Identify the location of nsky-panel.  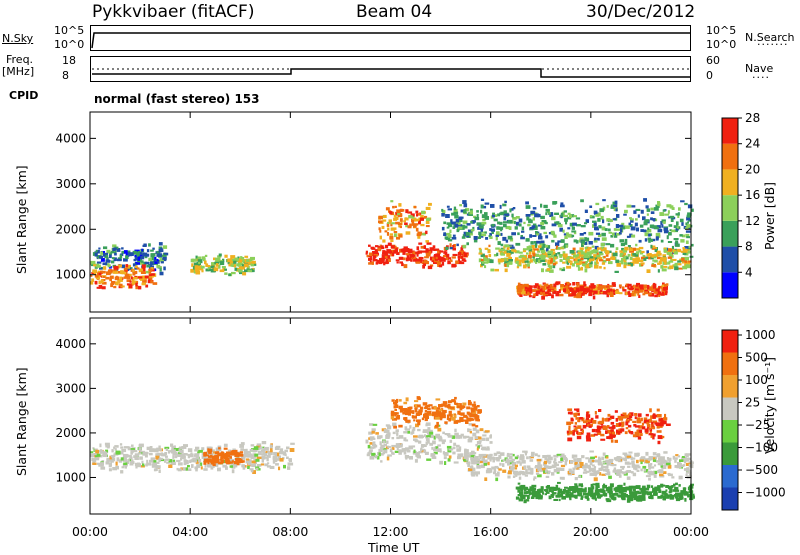
(390, 38).